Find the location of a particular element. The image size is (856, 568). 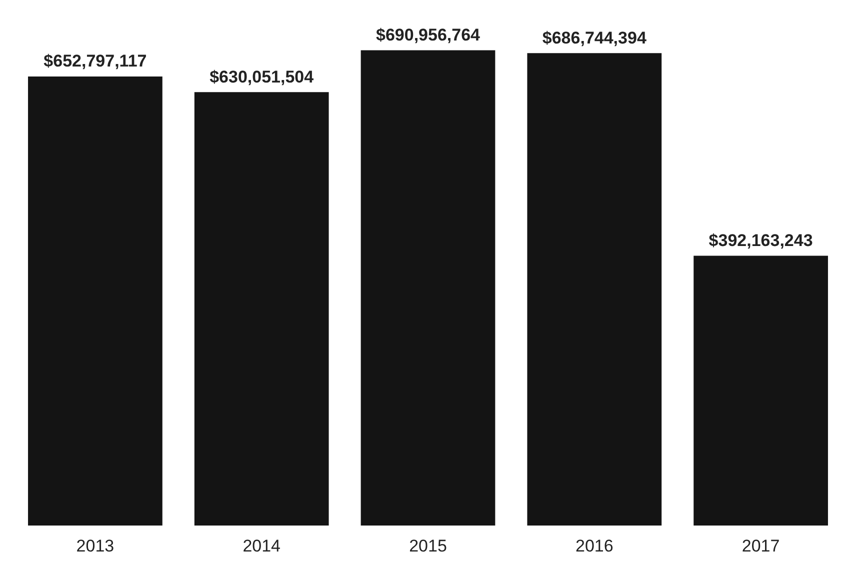

data-label: $392,163,243 is located at coordinates (760, 240).